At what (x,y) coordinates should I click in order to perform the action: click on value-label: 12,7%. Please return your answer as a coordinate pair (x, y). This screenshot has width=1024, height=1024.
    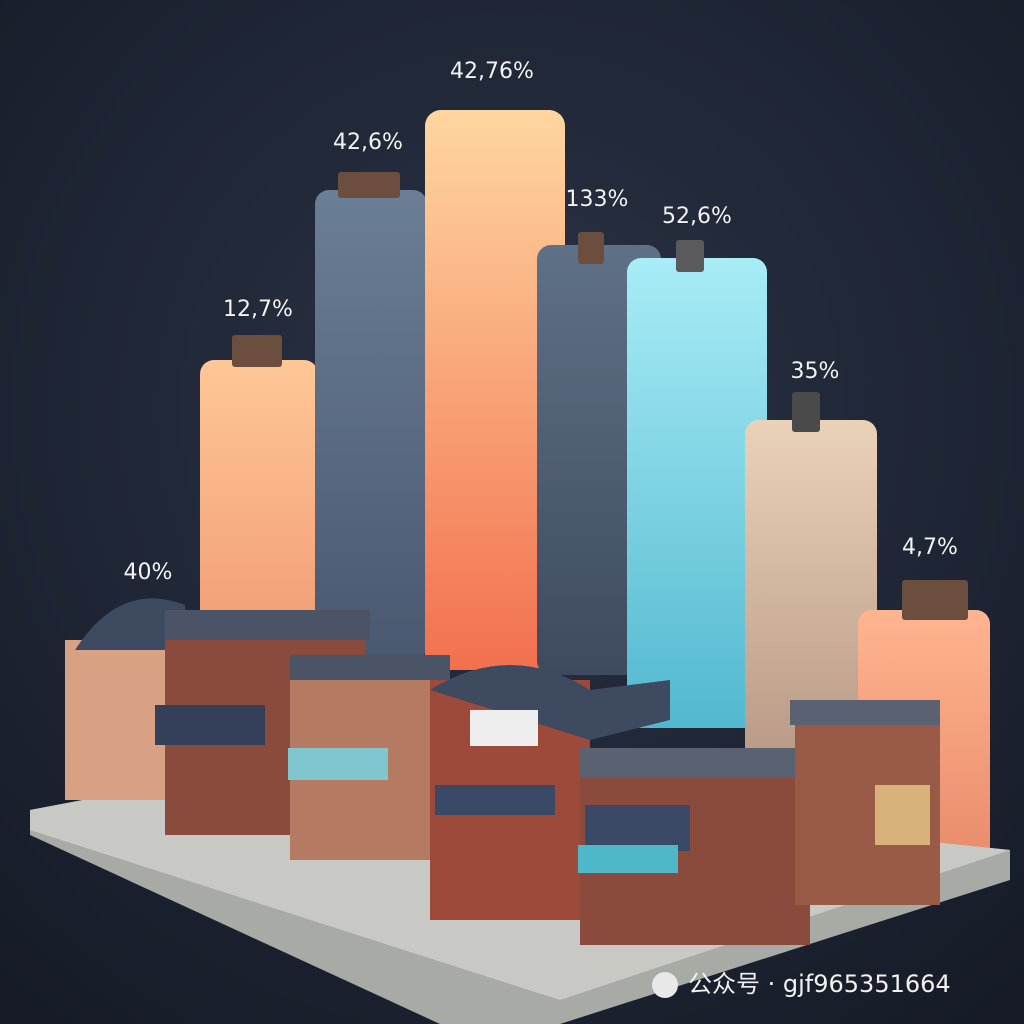
    Looking at the image, I should click on (258, 309).